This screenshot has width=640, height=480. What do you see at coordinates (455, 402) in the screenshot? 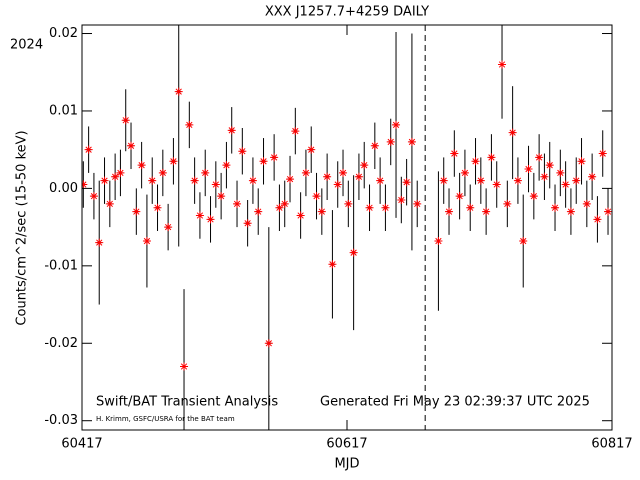
I see `annotation: Generated Fri May 23 02:39:37 UTC 2025` at bounding box center [455, 402].